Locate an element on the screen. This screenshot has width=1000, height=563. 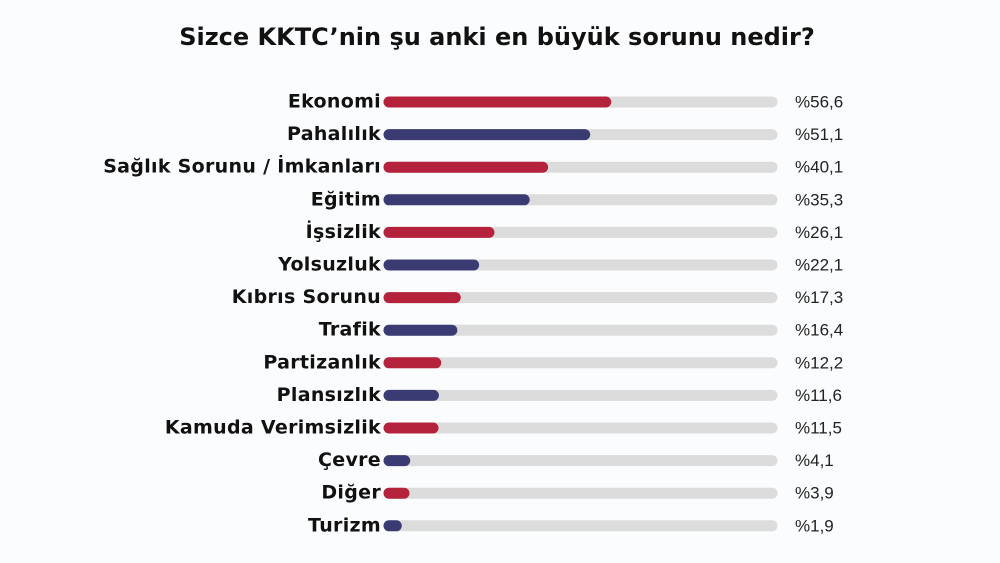
category-label: Pahalılık is located at coordinates (334, 134).